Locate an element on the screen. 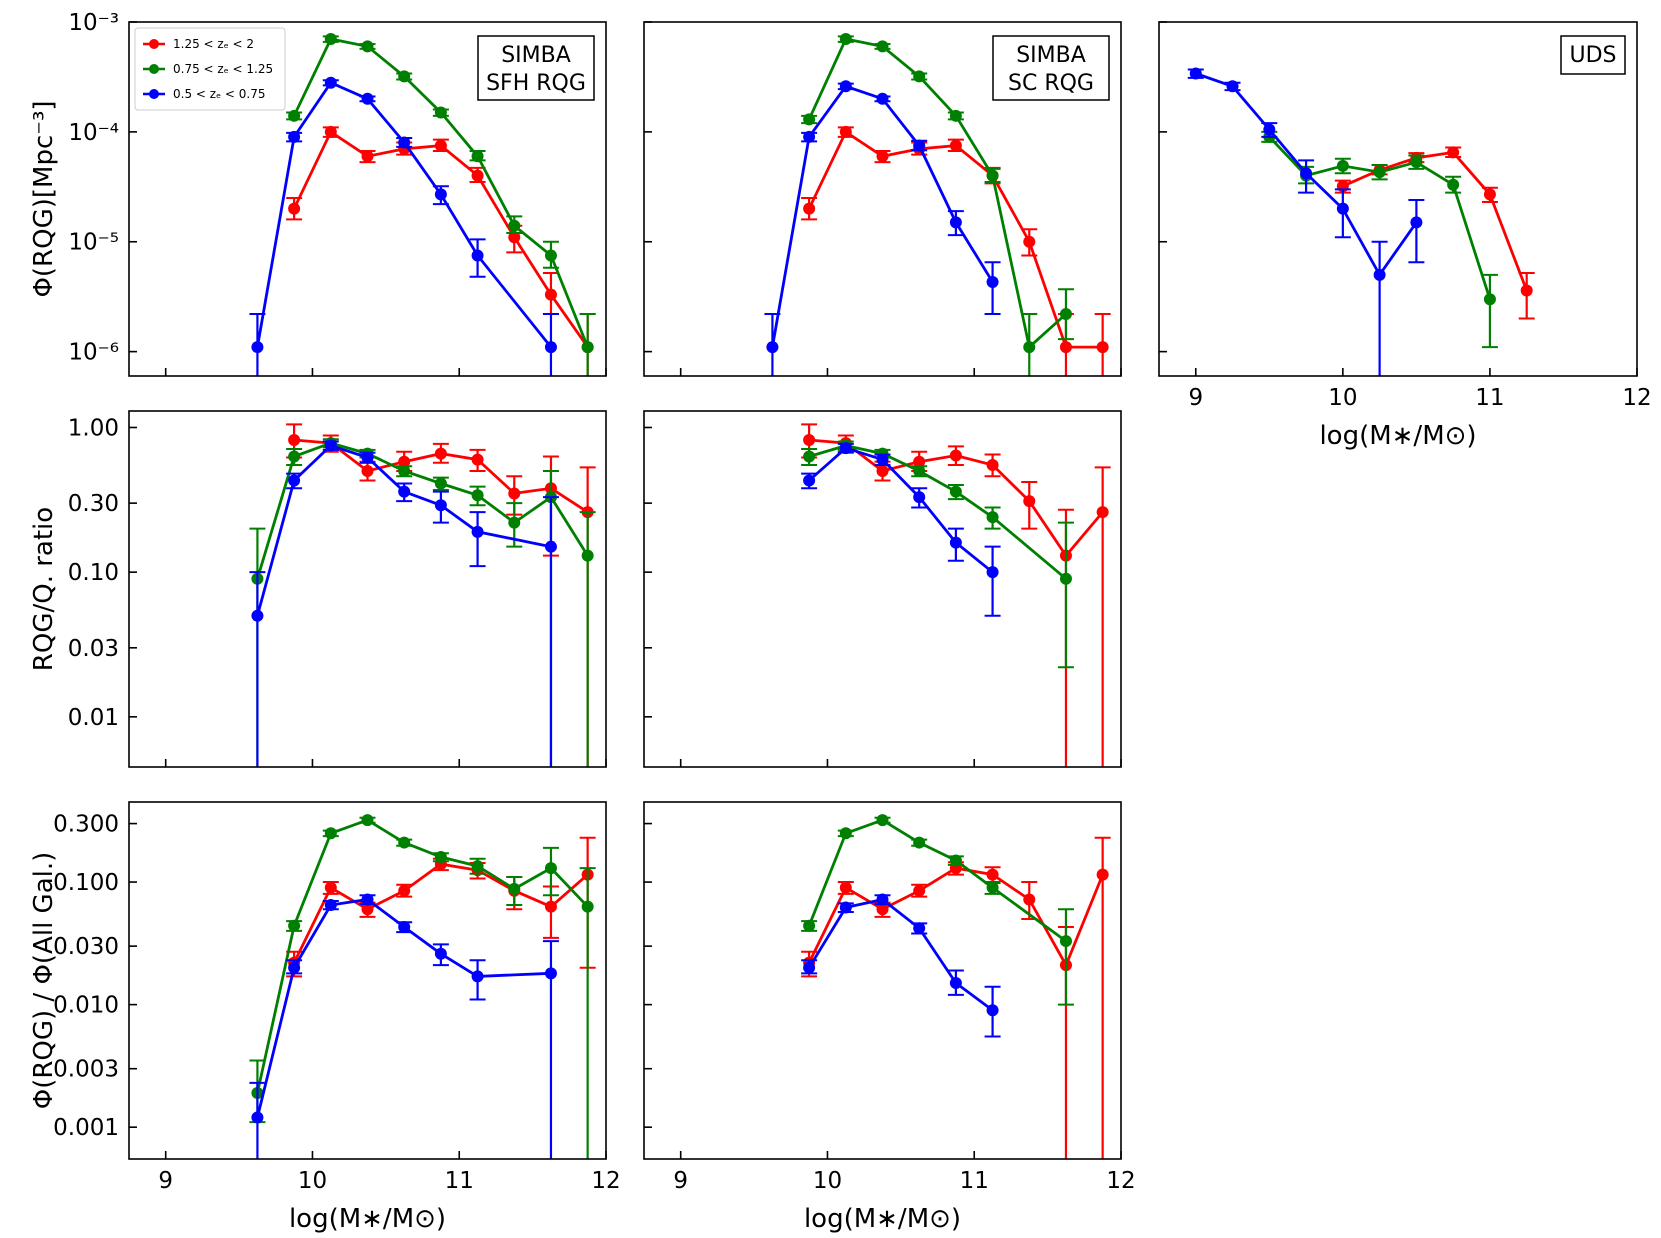 The height and width of the screenshot is (1238, 1661). y-tick-label: 10⁻⁴ is located at coordinates (93, 133).